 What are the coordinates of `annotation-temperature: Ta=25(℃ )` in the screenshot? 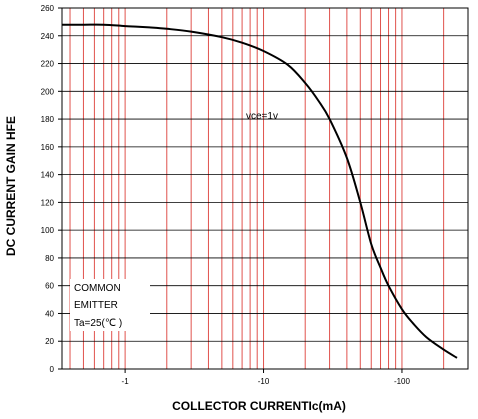 It's located at (98, 323).